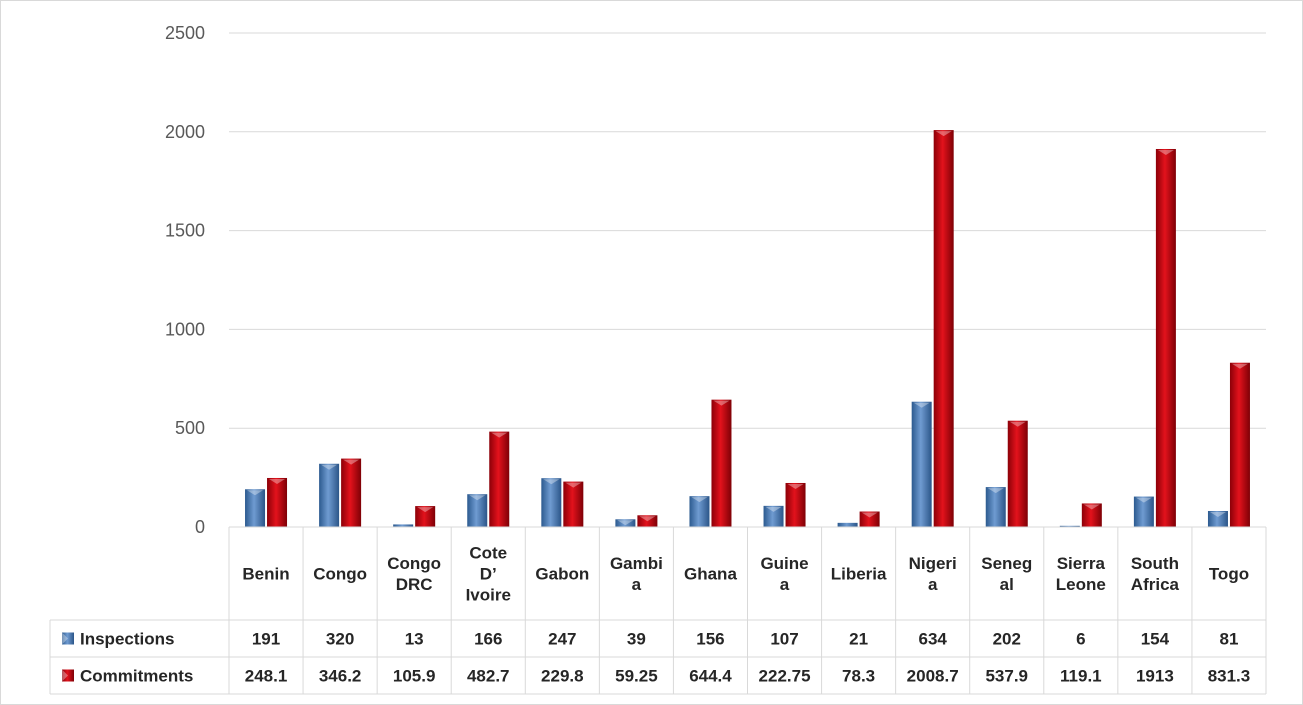 The width and height of the screenshot is (1303, 705). What do you see at coordinates (488, 595) in the screenshot?
I see `category-label: Ivoire` at bounding box center [488, 595].